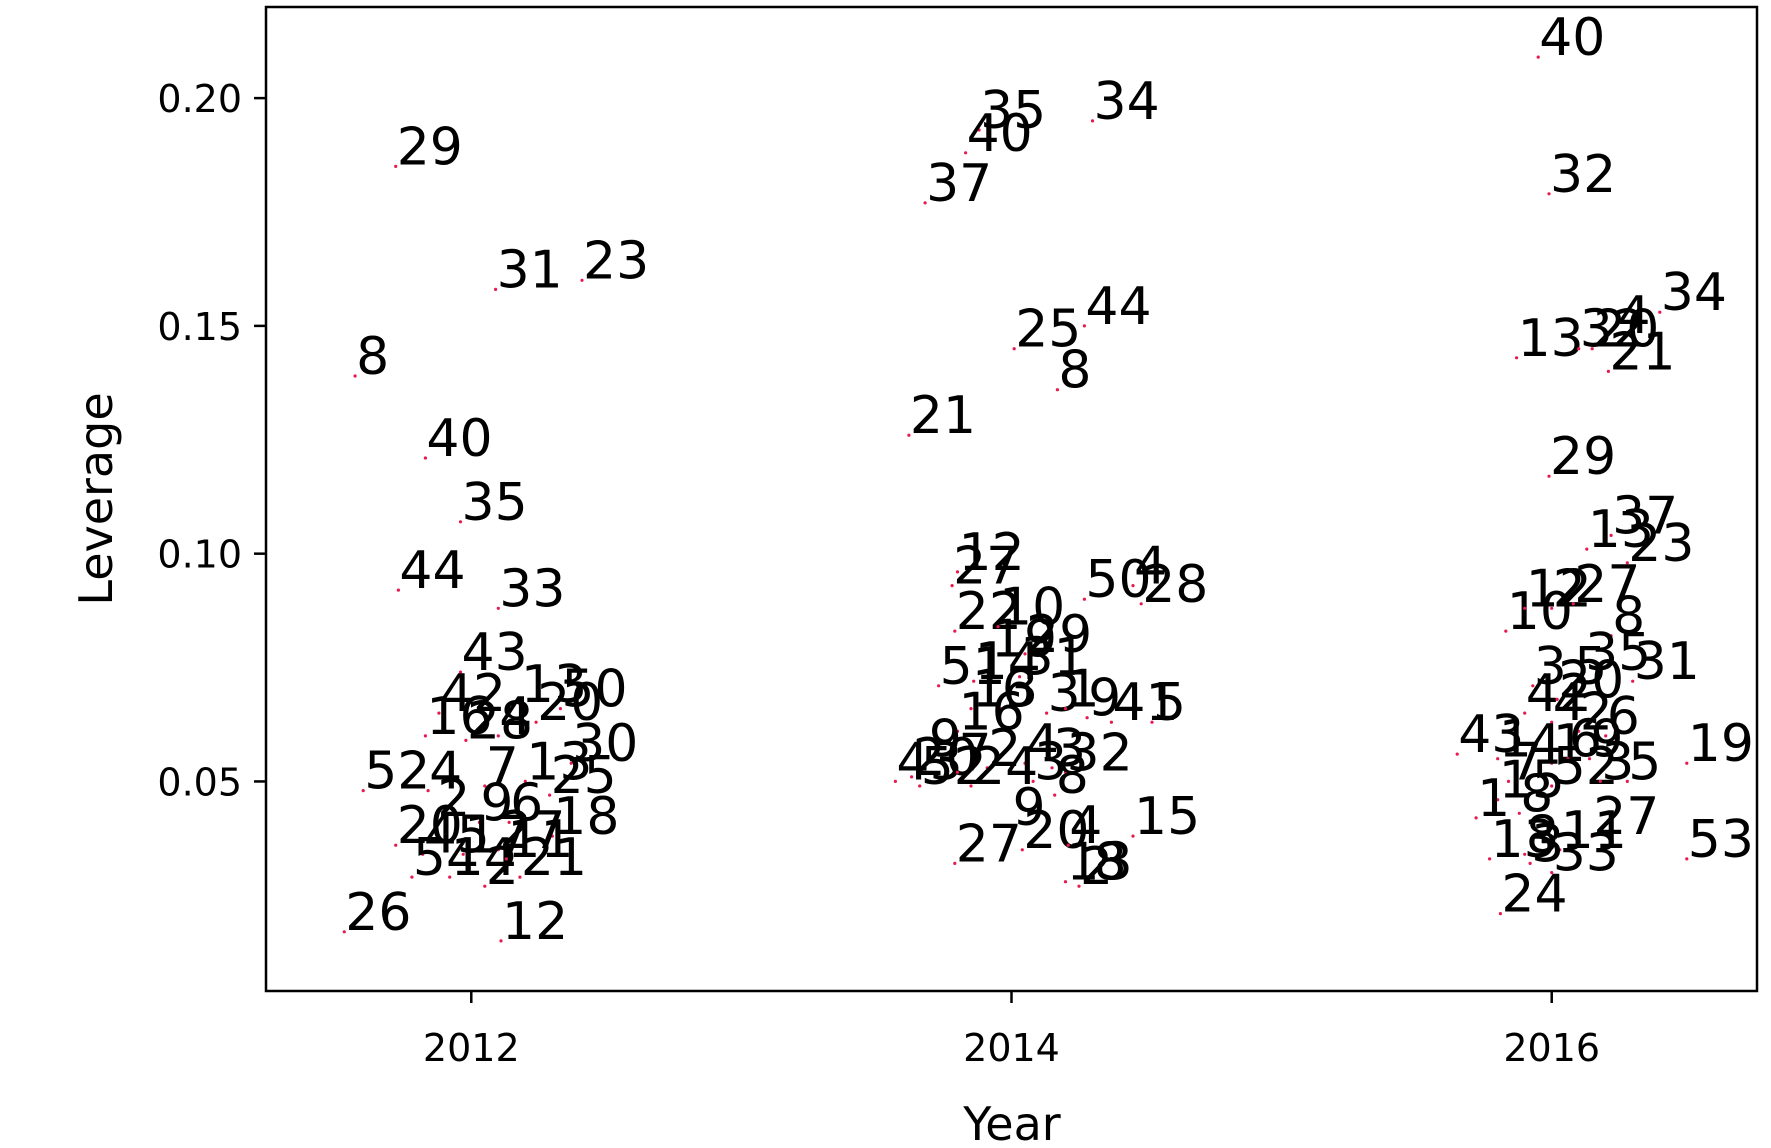 Image resolution: width=1771 pixels, height=1148 pixels. I want to click on y-tick-label: 0.10, so click(199, 555).